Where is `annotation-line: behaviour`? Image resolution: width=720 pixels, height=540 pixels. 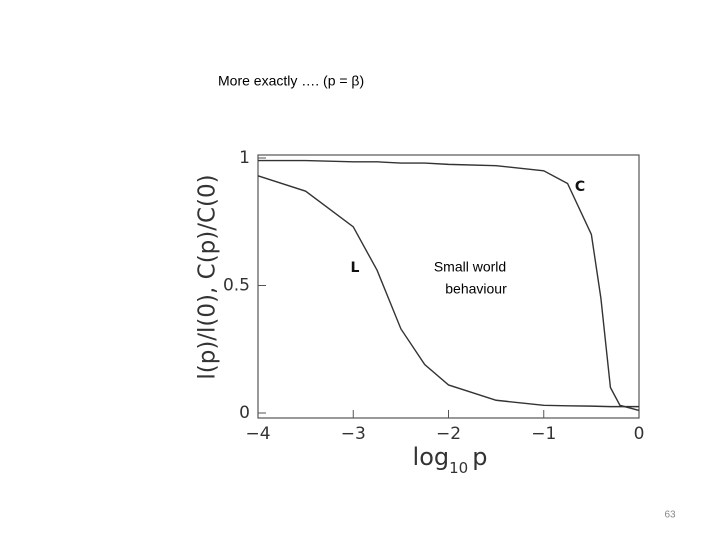
annotation-line: behaviour is located at coordinates (476, 289).